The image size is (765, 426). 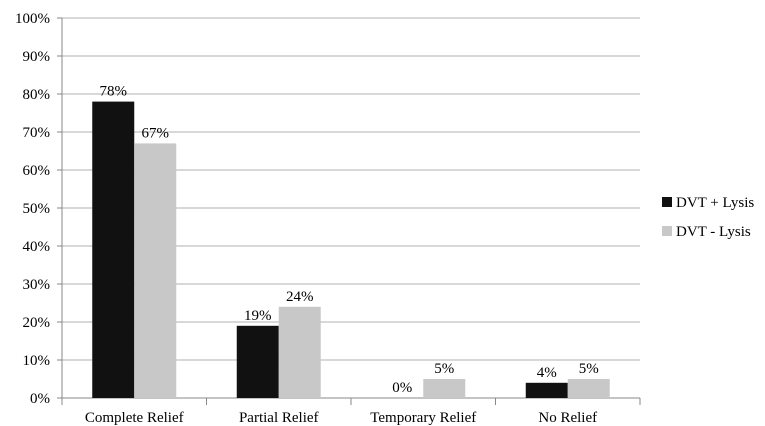 What do you see at coordinates (300, 297) in the screenshot?
I see `data-label: 24%` at bounding box center [300, 297].